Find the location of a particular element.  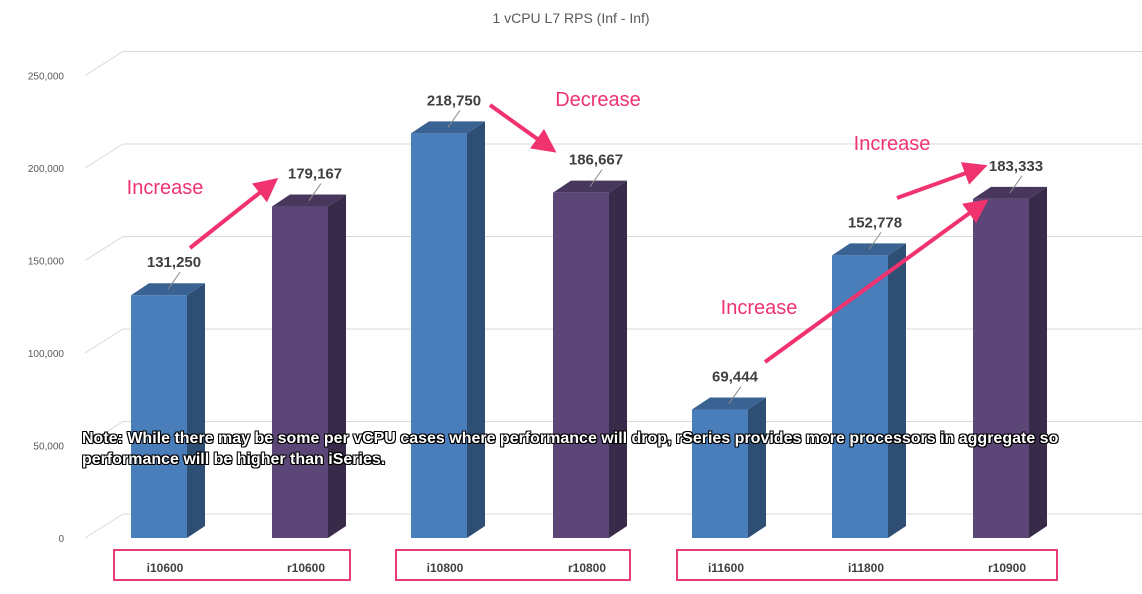

x-tick-label: r10800 is located at coordinates (587, 568).